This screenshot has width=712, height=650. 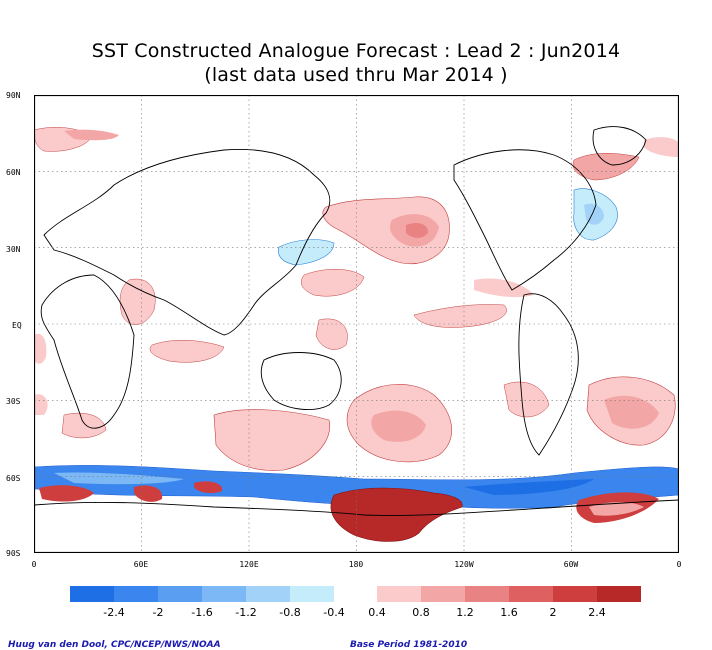 What do you see at coordinates (619, 146) in the screenshot?
I see `greenland-coast` at bounding box center [619, 146].